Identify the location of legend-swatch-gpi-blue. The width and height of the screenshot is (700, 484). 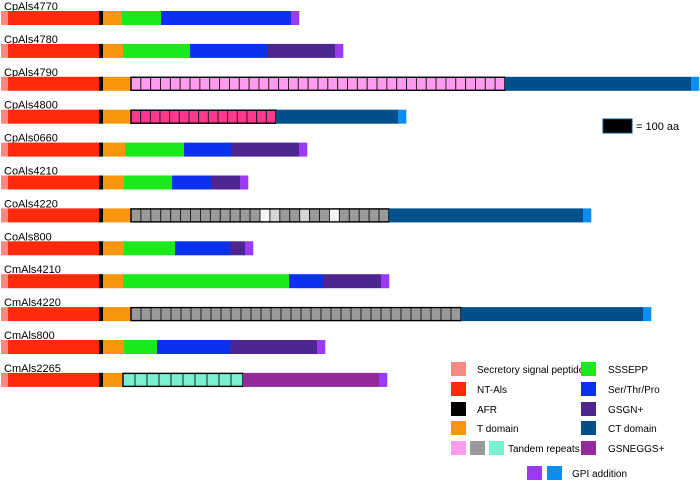
(554, 473).